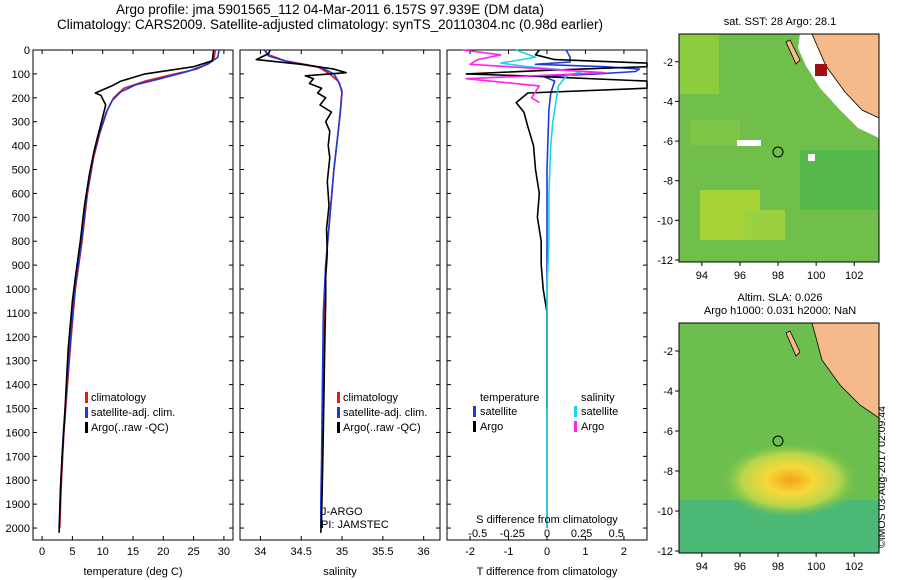 The width and height of the screenshot is (900, 580). Describe the element at coordinates (780, 22) in the screenshot. I see `sst-map-title: sat. SST: 28 Argo: 28.1` at that location.